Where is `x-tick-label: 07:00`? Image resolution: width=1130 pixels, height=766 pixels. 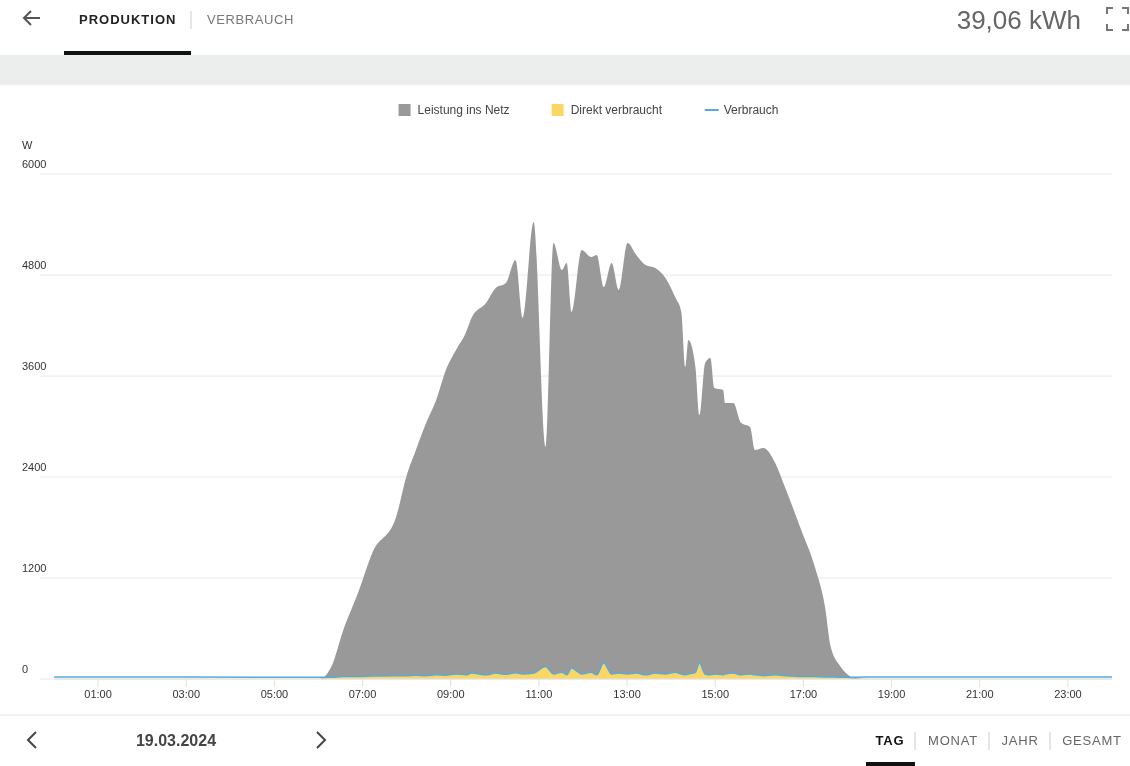 x-tick-label: 07:00 is located at coordinates (362, 694).